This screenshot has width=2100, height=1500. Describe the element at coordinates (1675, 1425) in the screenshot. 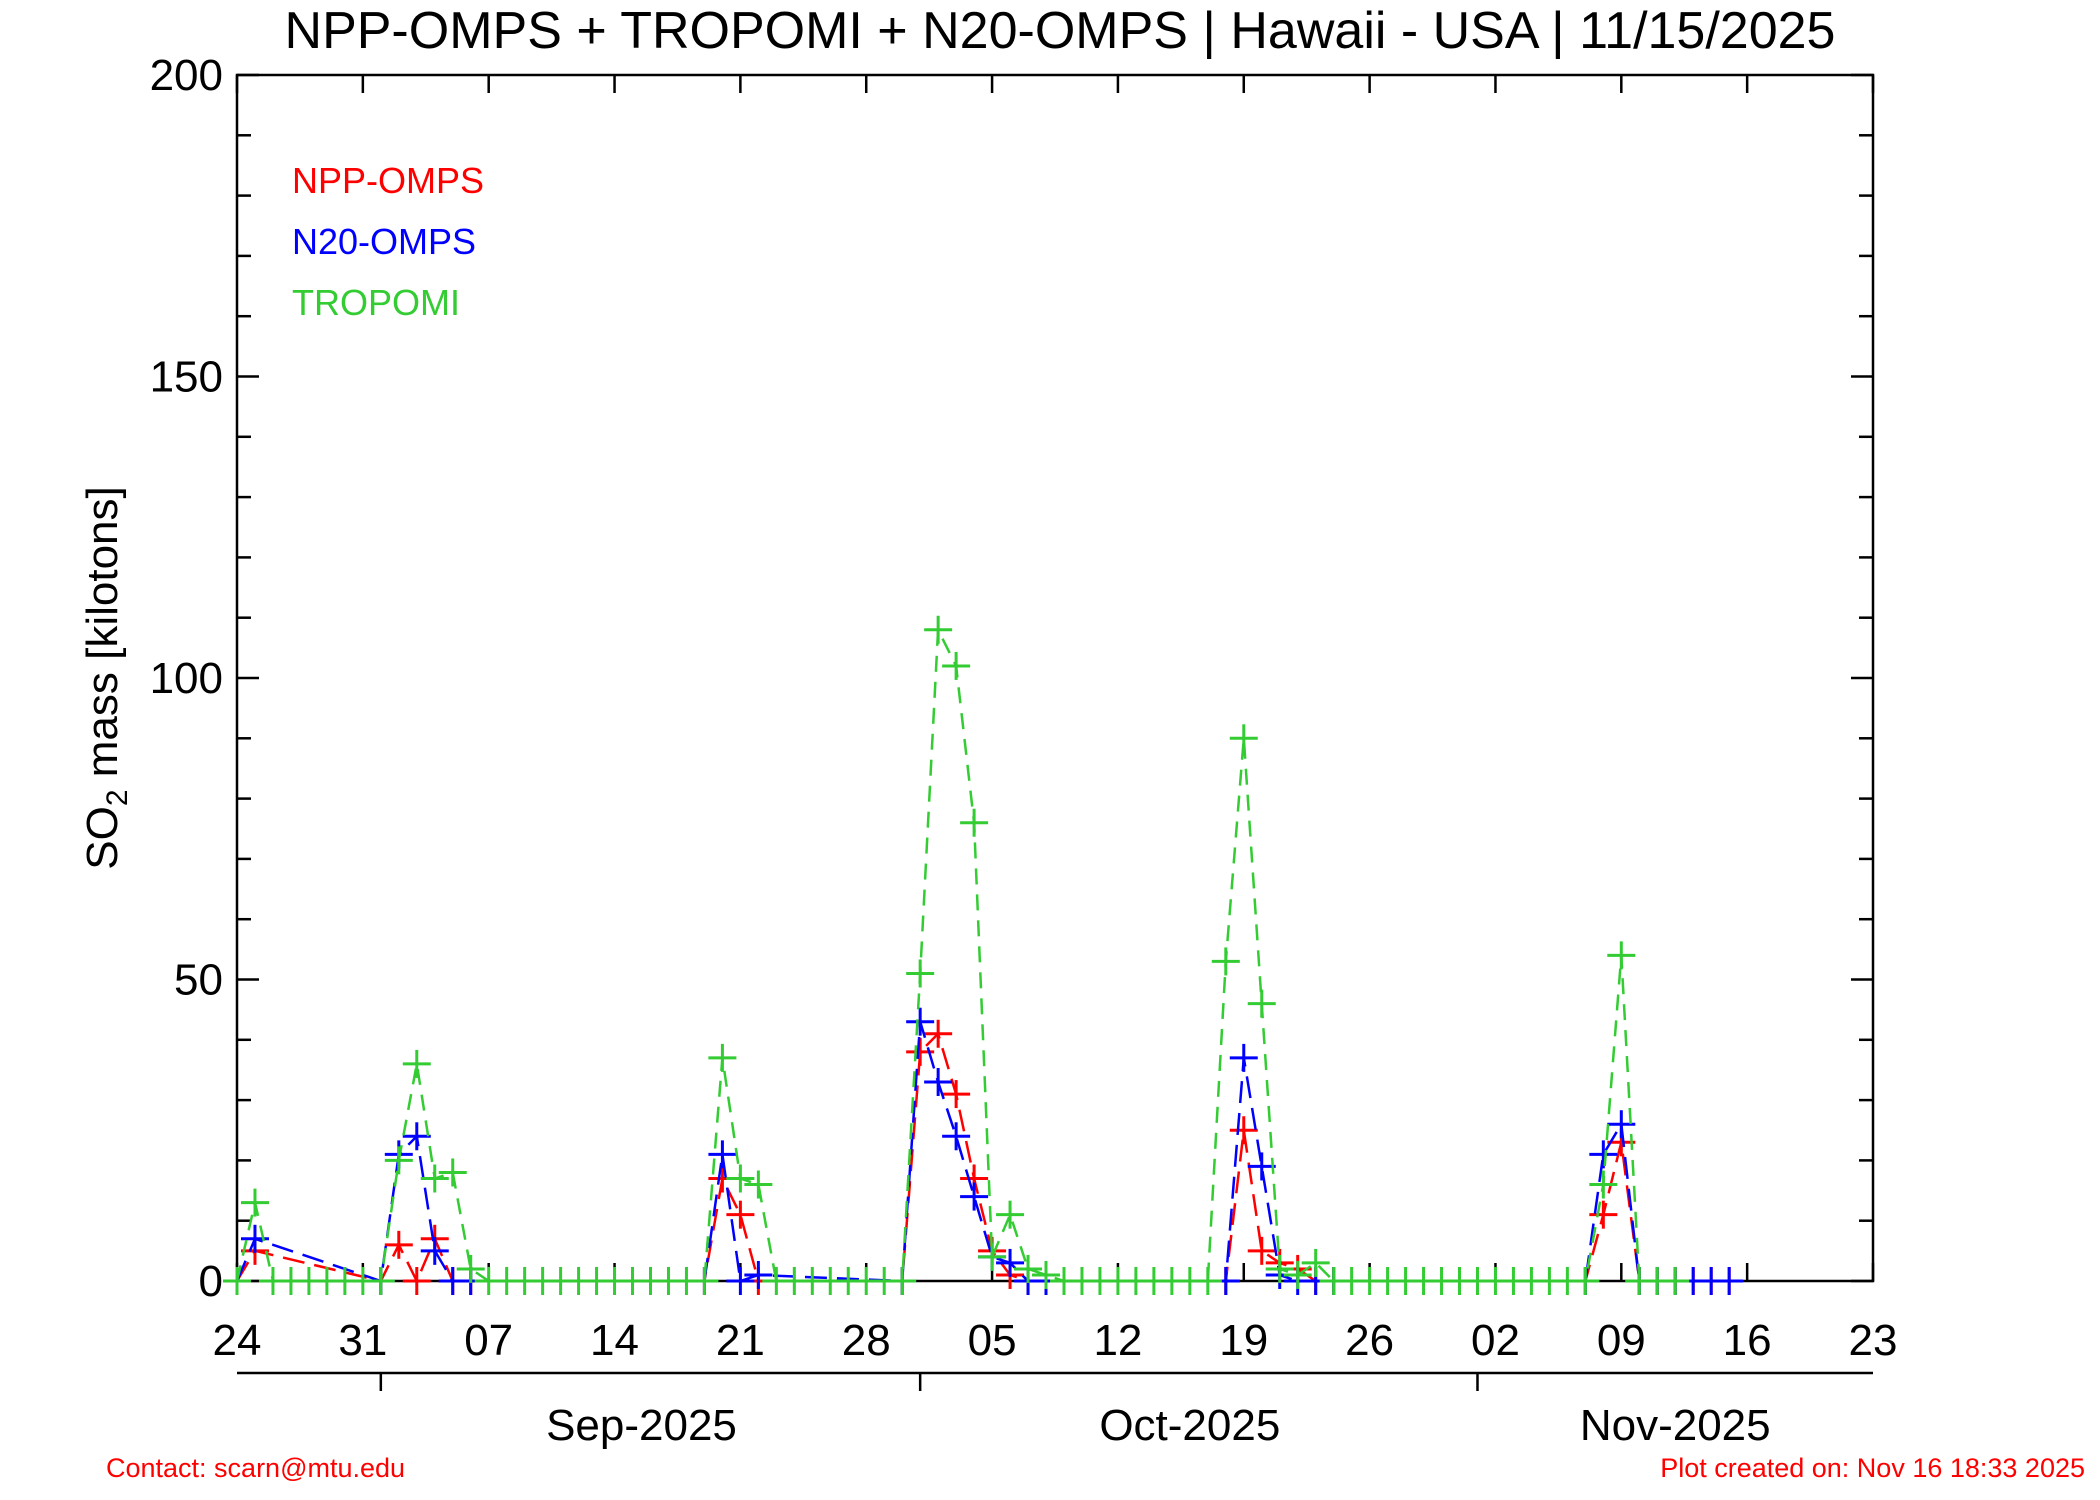

I see `month-label: Nov-2025` at that location.